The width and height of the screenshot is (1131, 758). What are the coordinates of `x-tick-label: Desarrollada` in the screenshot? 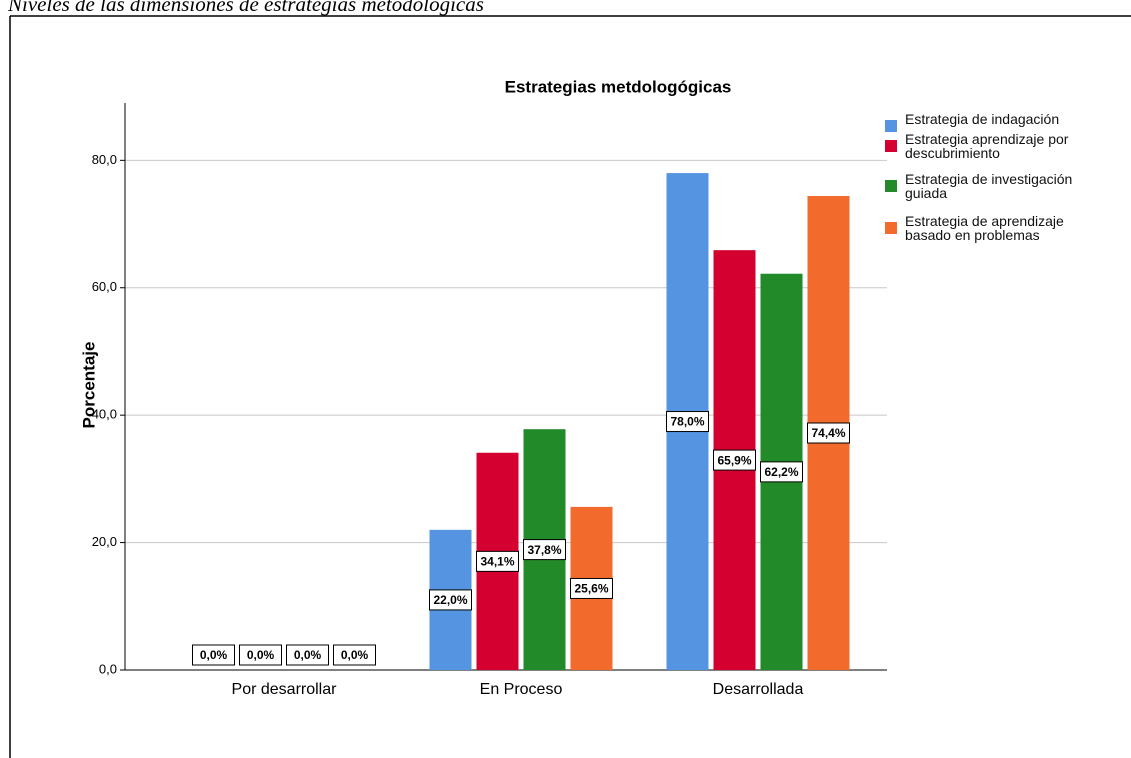 It's located at (758, 689).